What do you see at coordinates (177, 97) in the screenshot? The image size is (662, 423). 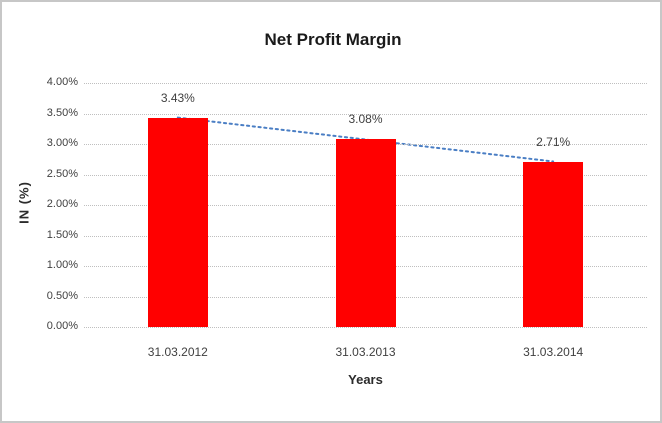 I see `bar-data-label: 3.43%` at bounding box center [177, 97].